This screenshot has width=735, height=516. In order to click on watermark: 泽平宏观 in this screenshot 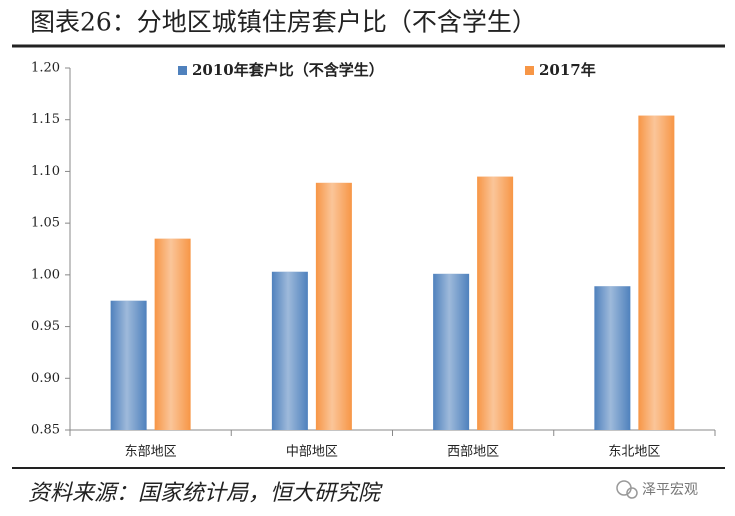, I will do `click(670, 490)`.